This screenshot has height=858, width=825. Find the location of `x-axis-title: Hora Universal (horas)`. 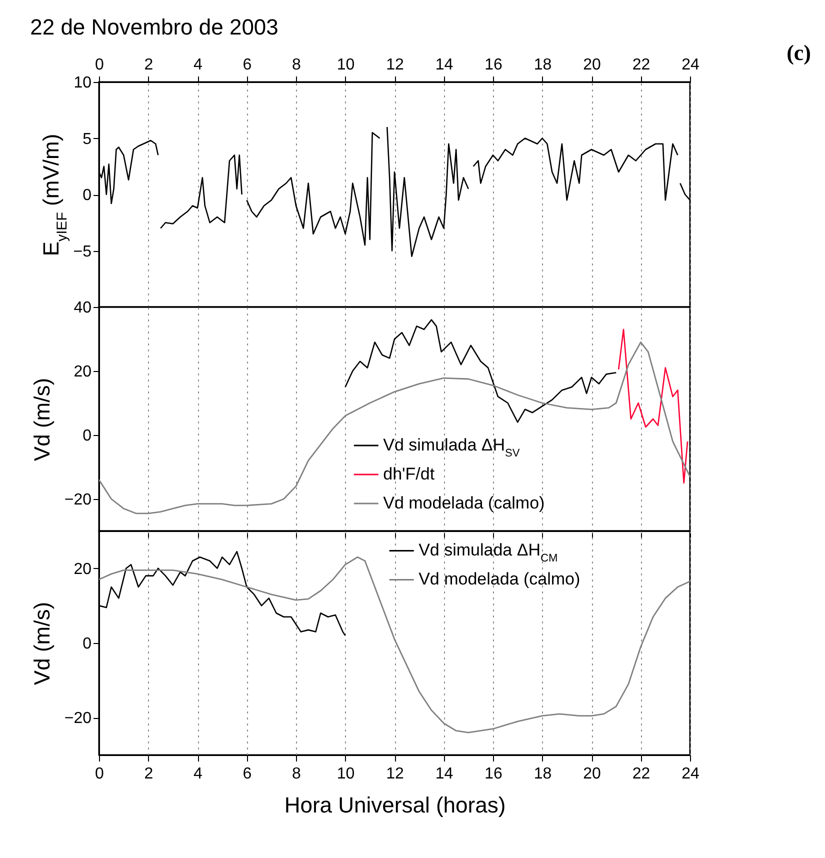

x-axis-title: Hora Universal (horas) is located at coordinates (395, 805).